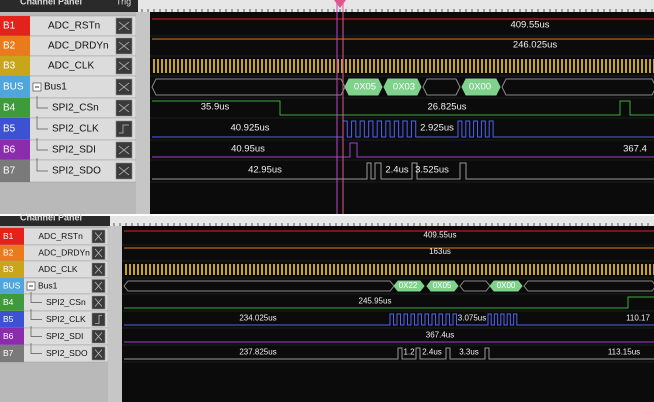 Image resolution: width=654 pixels, height=402 pixels. Describe the element at coordinates (265, 170) in the screenshot. I see `measurement-label: 42.95us` at that location.